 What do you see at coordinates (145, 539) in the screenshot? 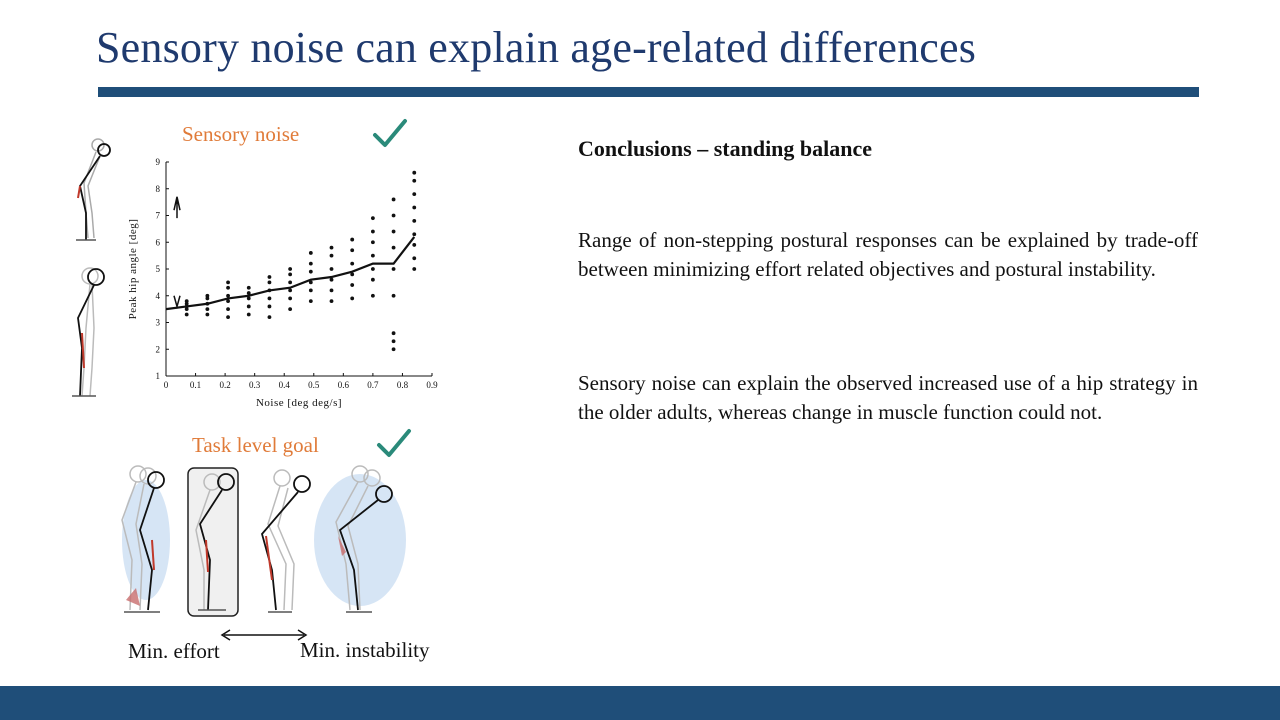
I see `figure-min-effort` at bounding box center [145, 539].